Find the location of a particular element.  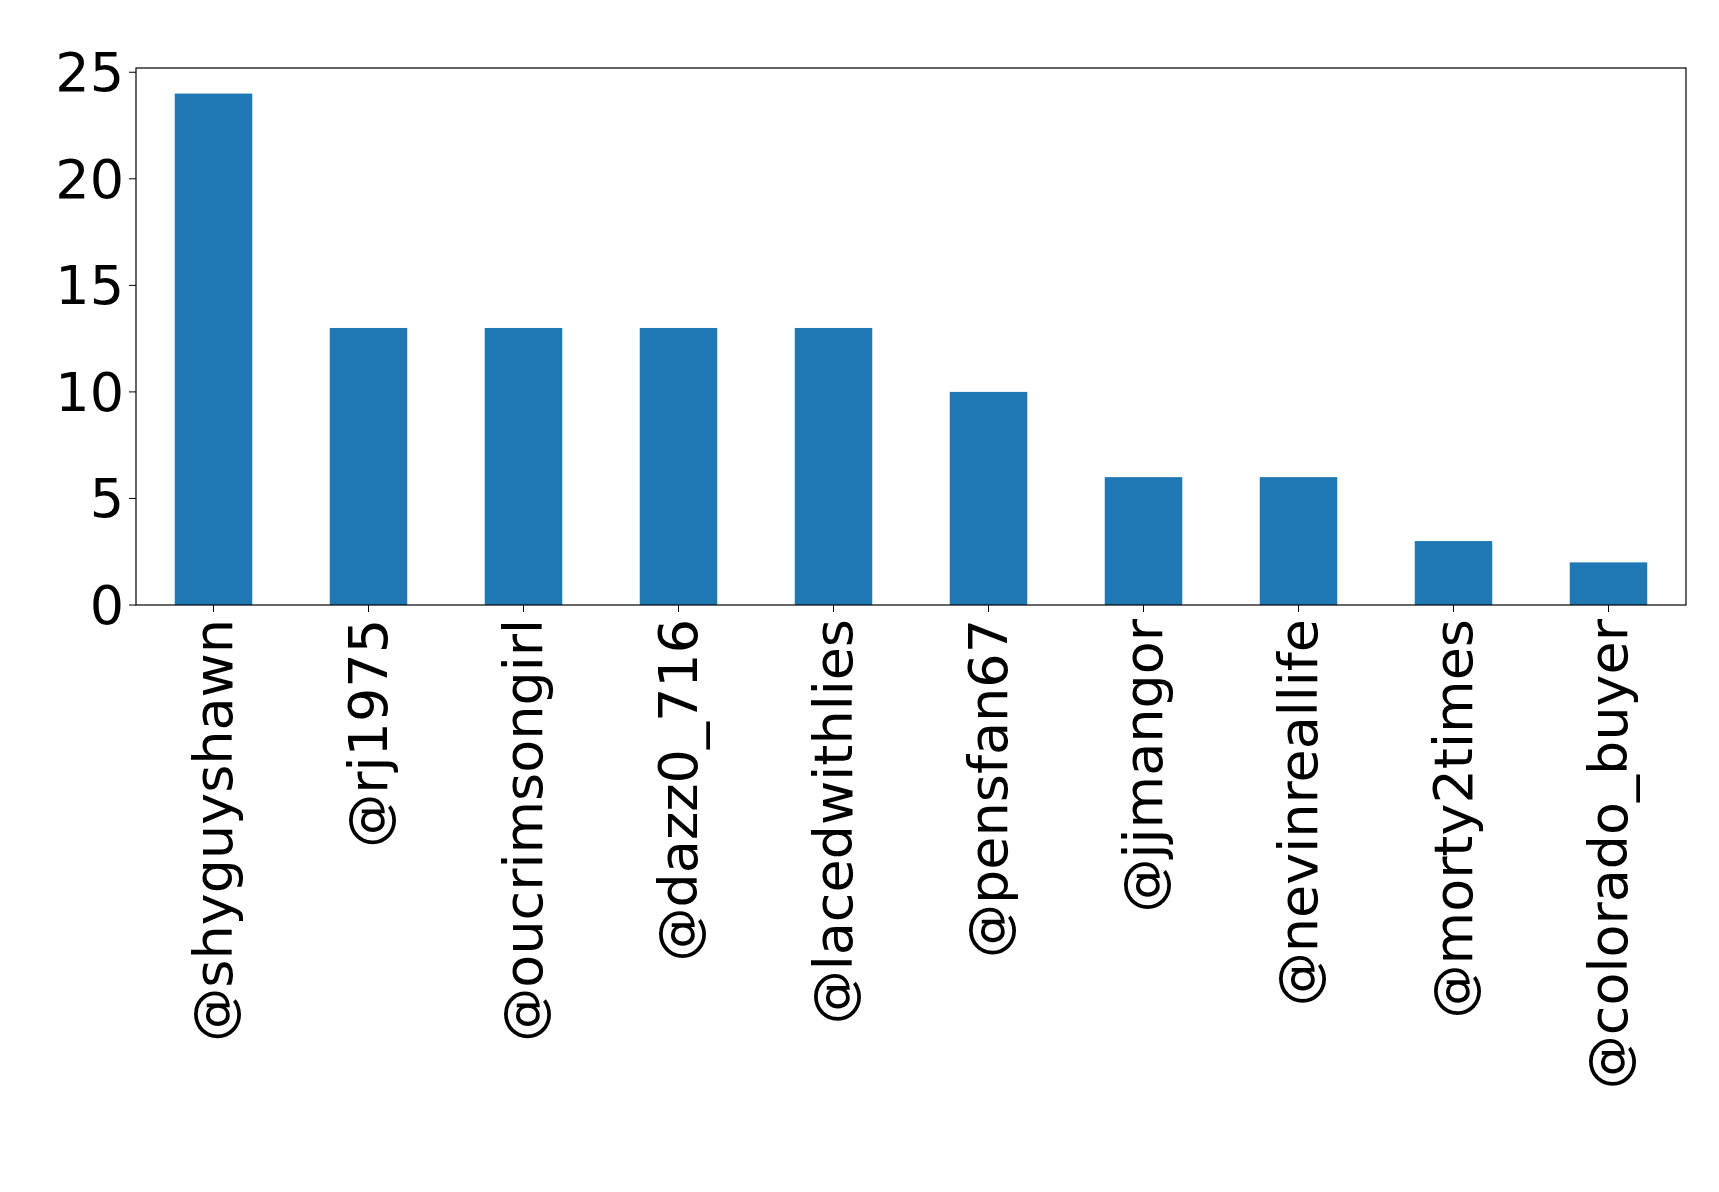

x-tick-label: @nevinreallife is located at coordinates (1299, 813).